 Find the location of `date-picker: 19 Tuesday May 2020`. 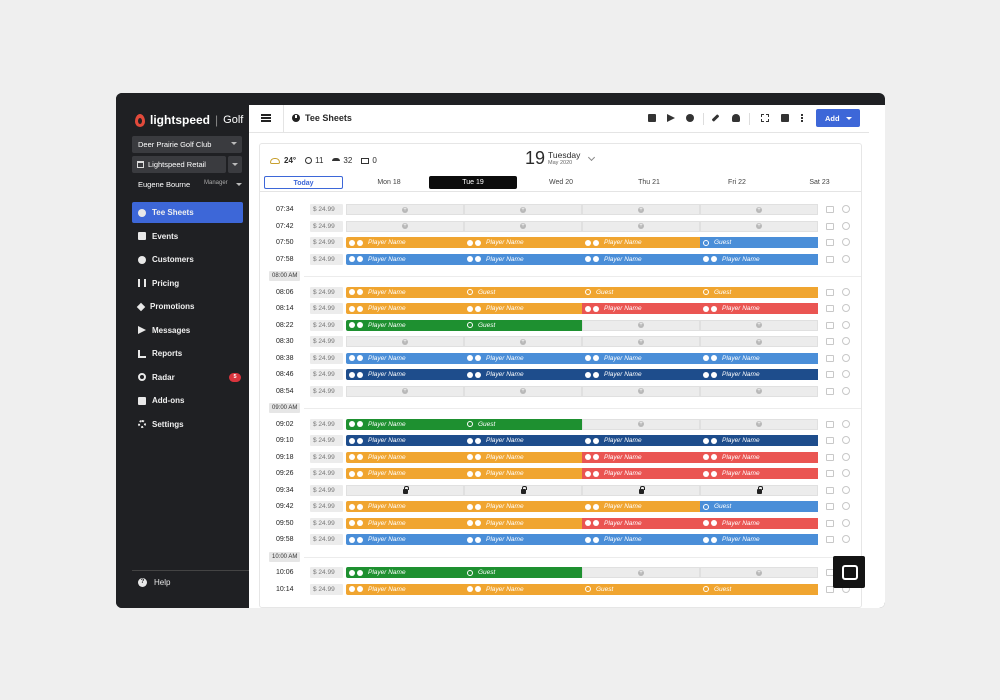

date-picker: 19 Tuesday May 2020 is located at coordinates (560, 158).